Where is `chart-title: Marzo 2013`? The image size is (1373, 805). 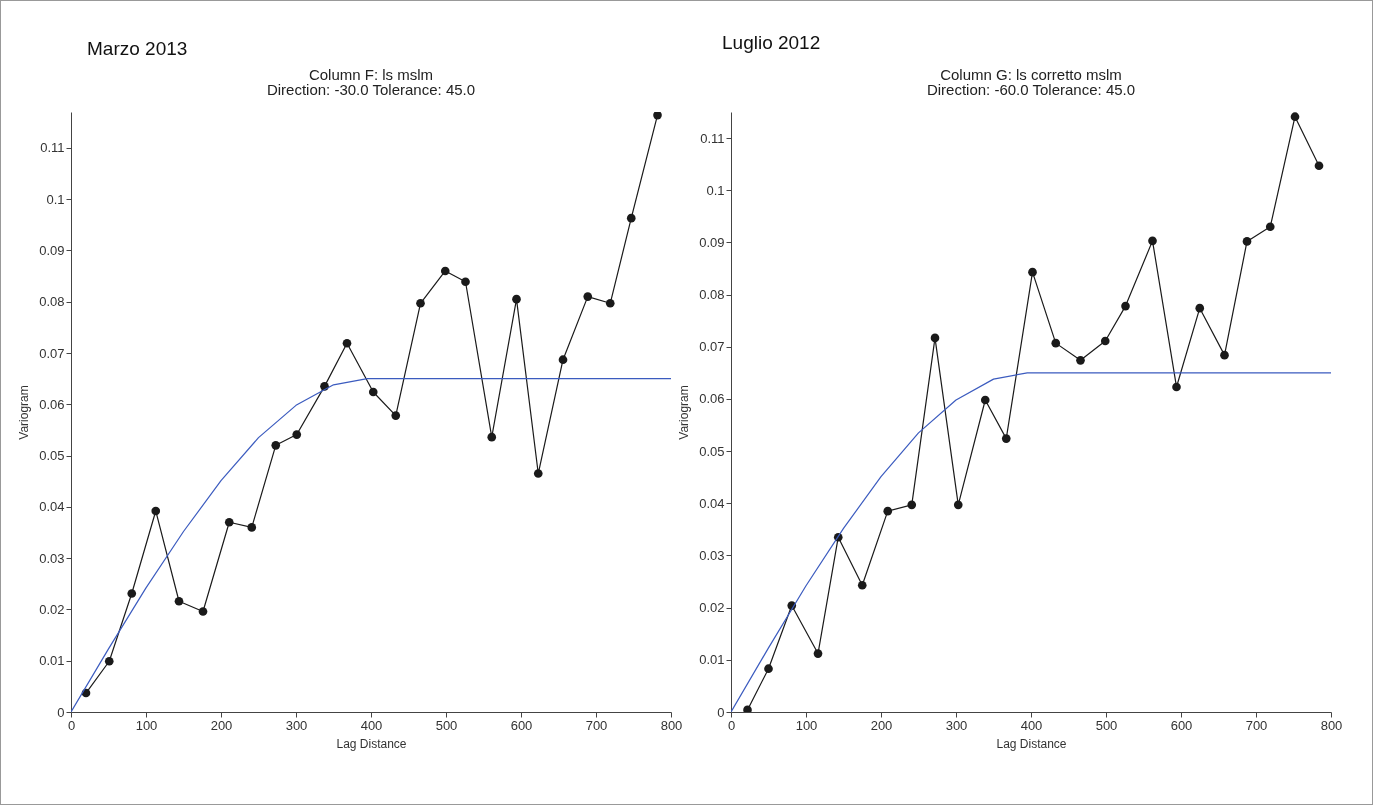 chart-title: Marzo 2013 is located at coordinates (137, 49).